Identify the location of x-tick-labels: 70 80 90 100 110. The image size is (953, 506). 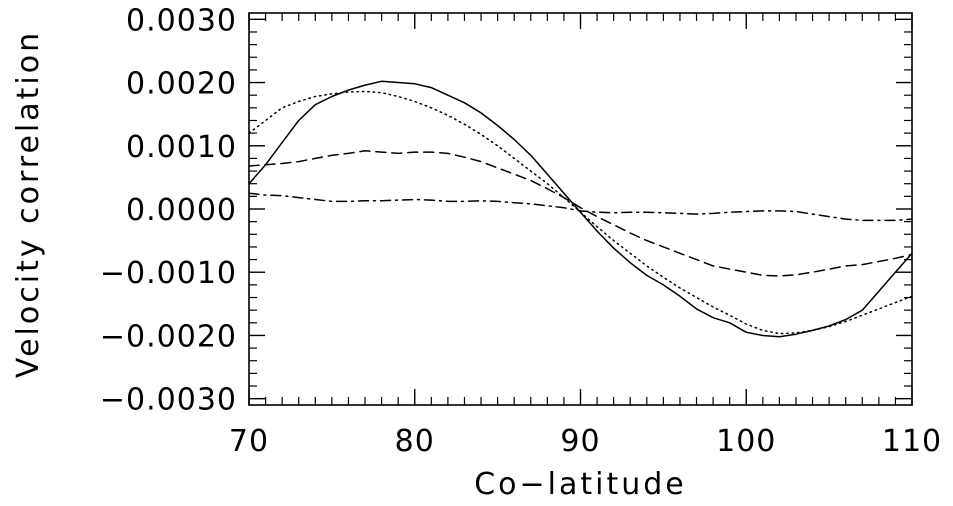
(585, 441).